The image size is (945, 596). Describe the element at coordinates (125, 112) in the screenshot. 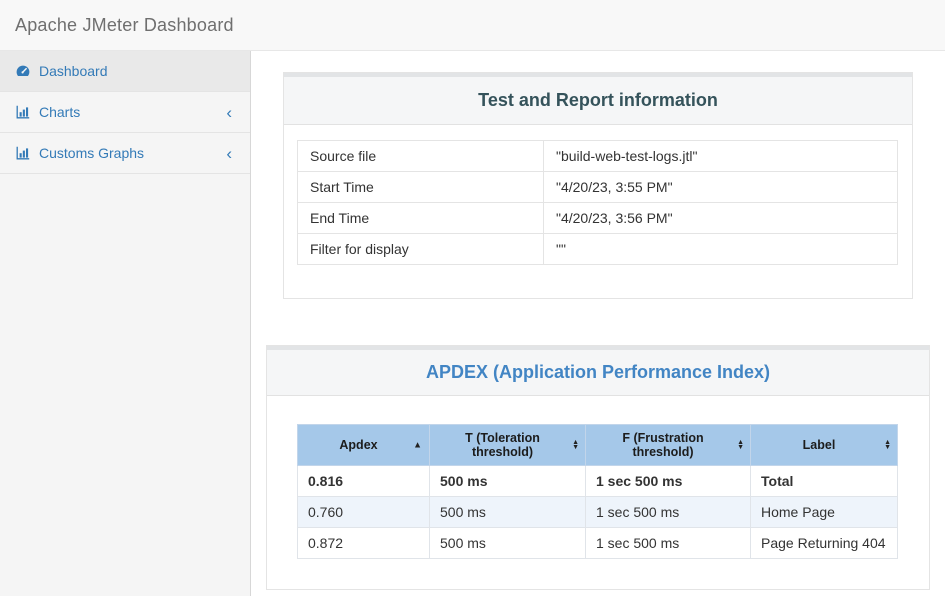

I see `sidebar-item-charts: Charts ‹` at that location.